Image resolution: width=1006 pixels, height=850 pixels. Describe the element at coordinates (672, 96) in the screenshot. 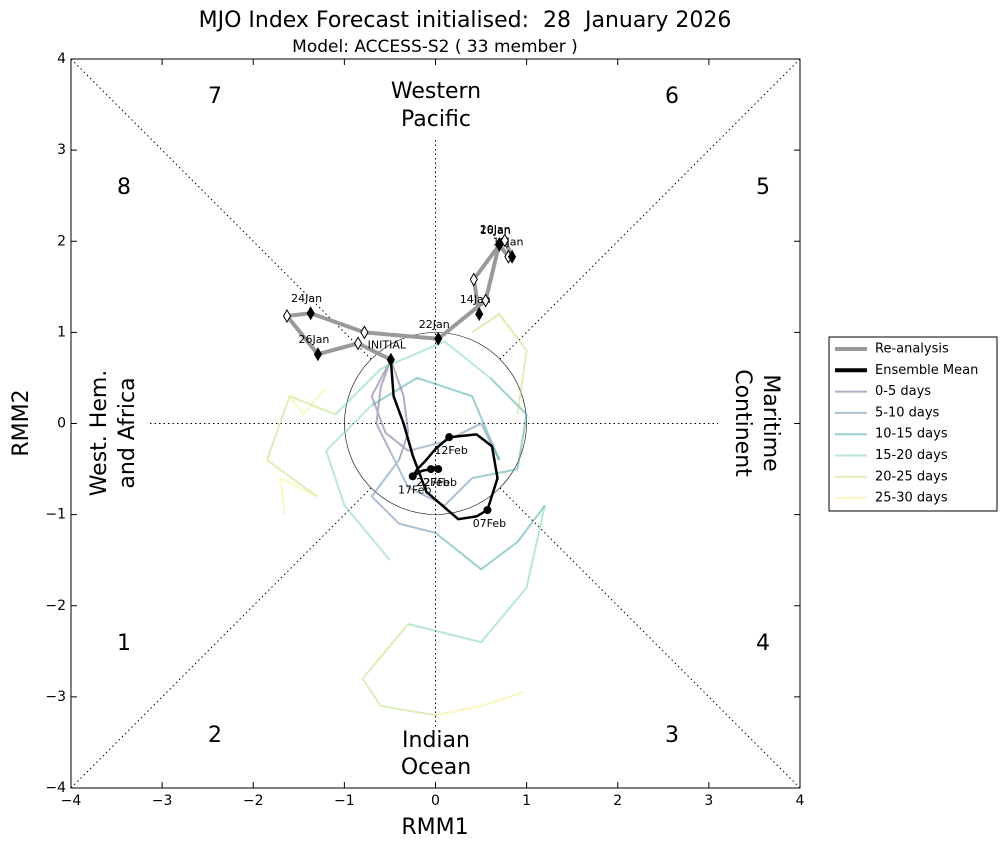

I see `phase-label: 6` at that location.